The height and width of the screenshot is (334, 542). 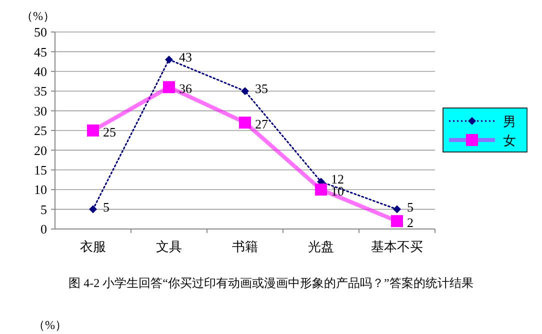 I want to click on x-tick-label: 光盘, so click(x=321, y=246).